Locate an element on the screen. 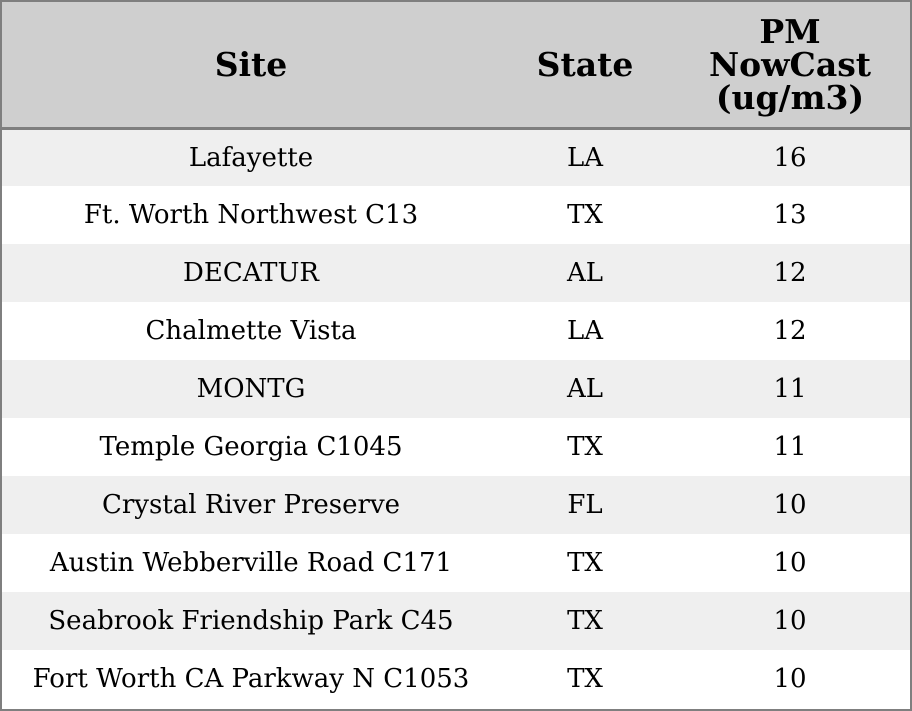 Image resolution: width=912 pixels, height=711 pixels. cell-site: Fort Worth CA Parkway N C1053 is located at coordinates (251, 679).